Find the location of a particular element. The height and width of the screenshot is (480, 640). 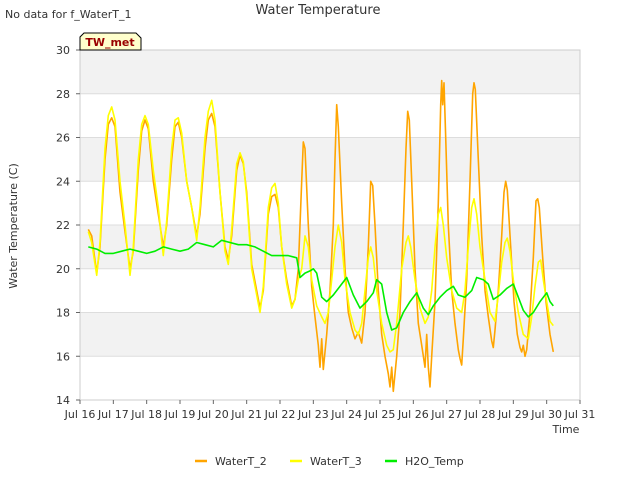

legend-label: WaterT_2 is located at coordinates (241, 461).